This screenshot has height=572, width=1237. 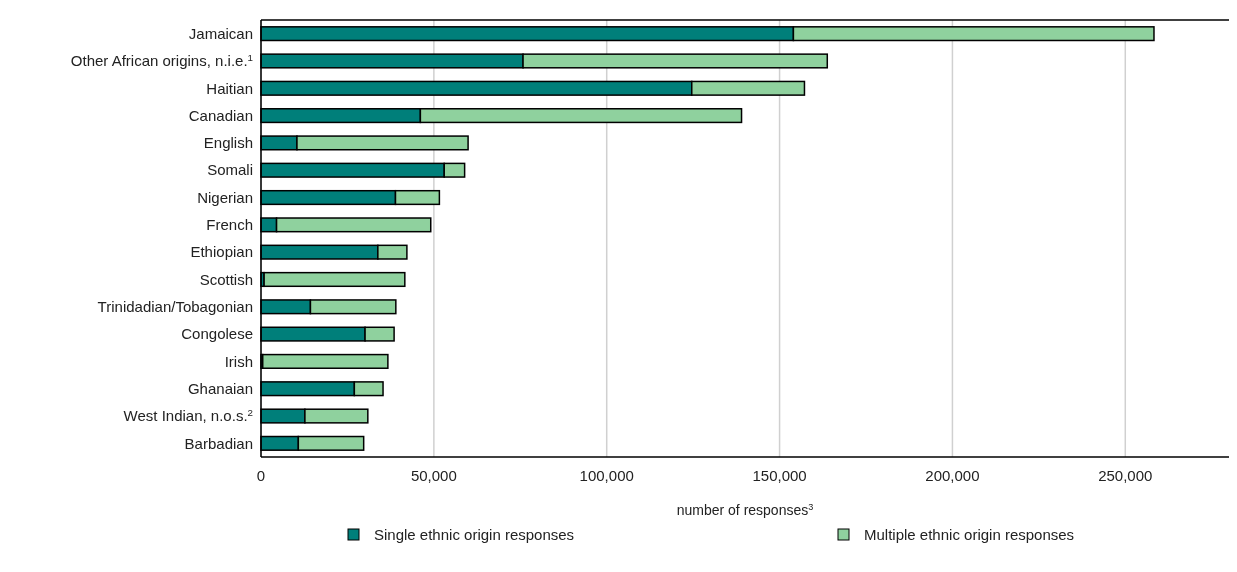 I want to click on y-tick-label: Haitian, so click(x=229, y=88).